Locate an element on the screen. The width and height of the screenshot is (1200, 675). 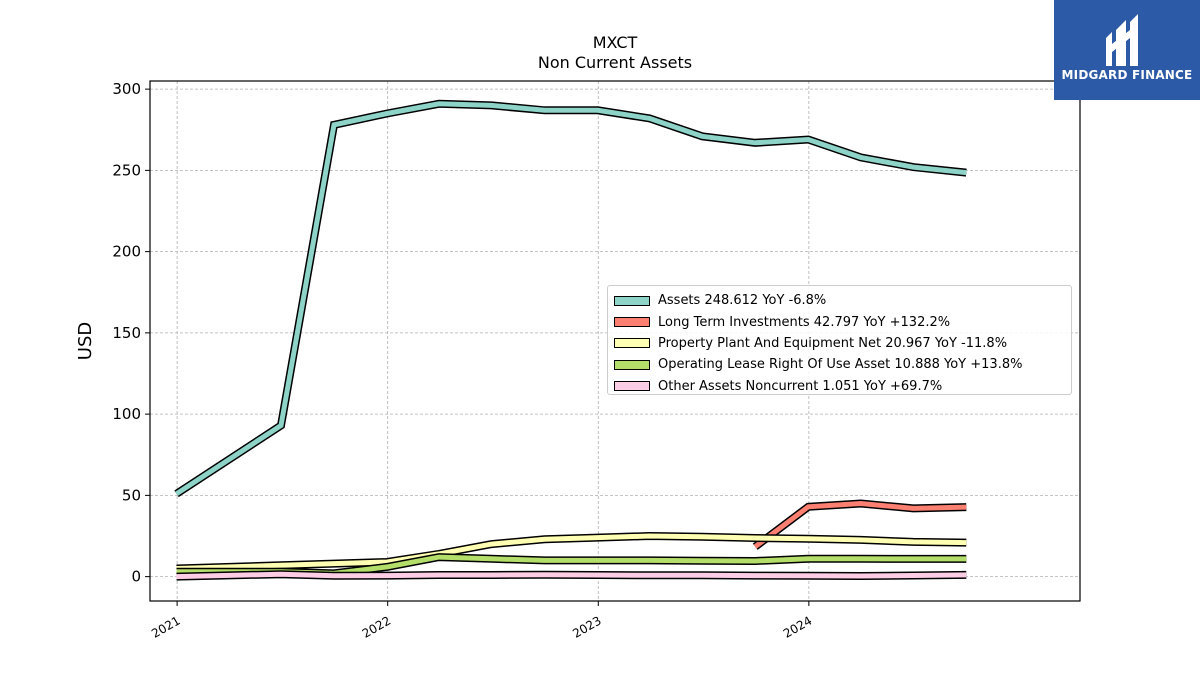
y-tick-label: 300 is located at coordinates (126, 89).